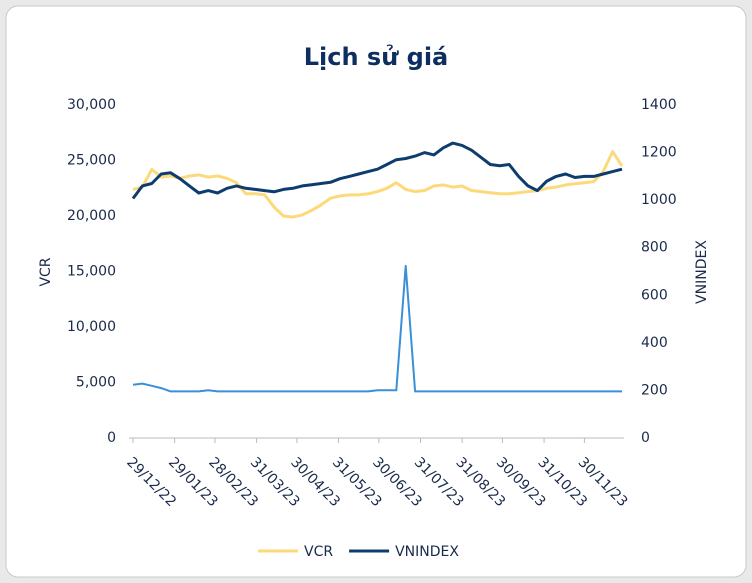 The height and width of the screenshot is (583, 752). I want to click on y2-tick-label: 1000, so click(659, 200).